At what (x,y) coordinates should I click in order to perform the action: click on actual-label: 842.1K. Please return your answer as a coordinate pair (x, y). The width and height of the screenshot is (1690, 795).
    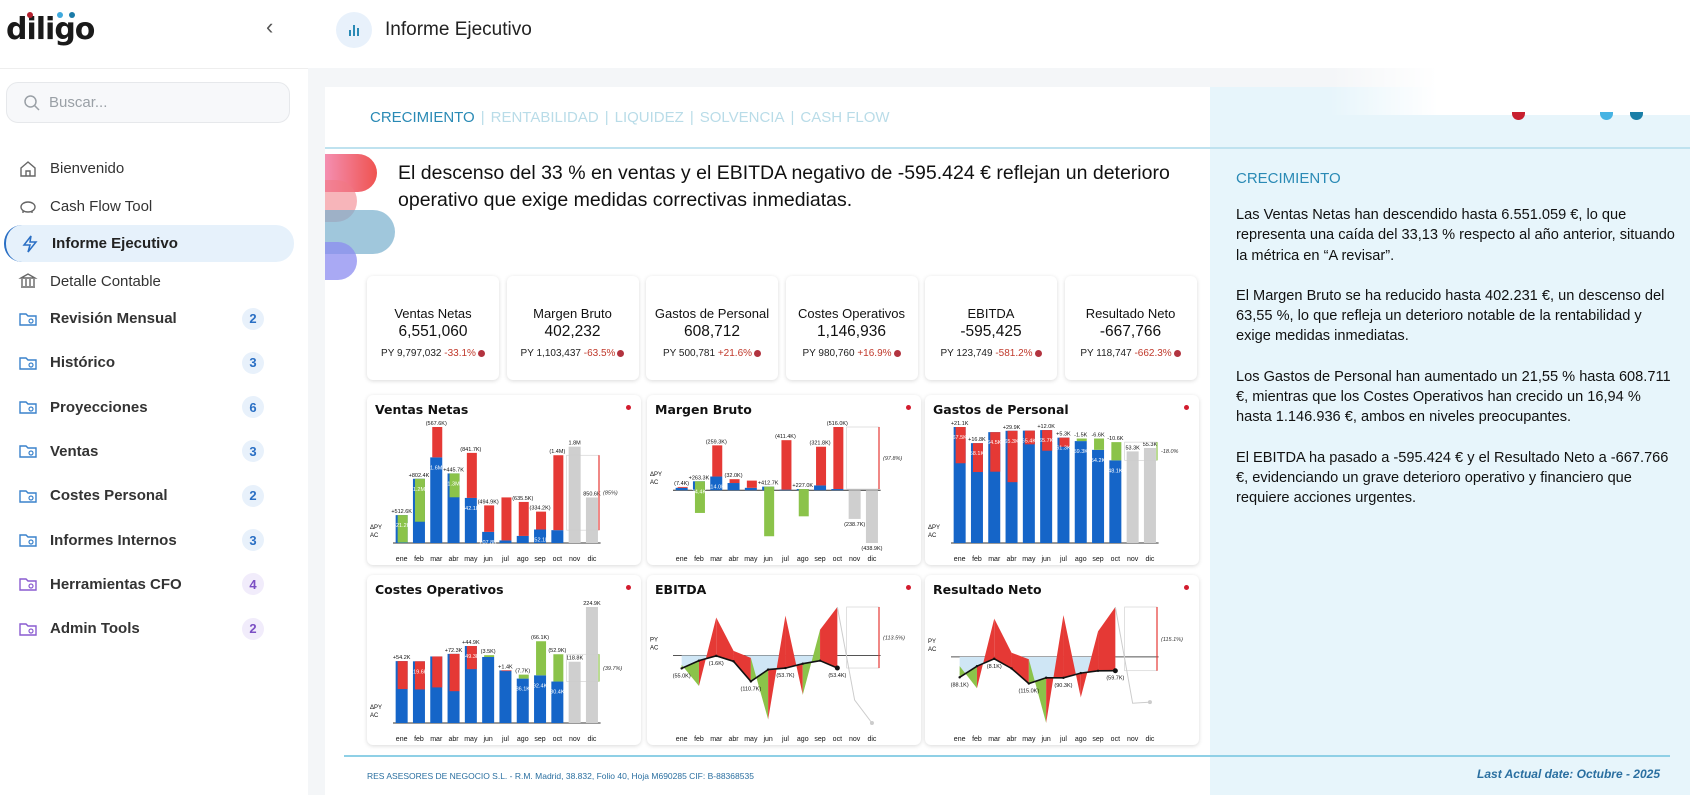
    Looking at the image, I should click on (471, 509).